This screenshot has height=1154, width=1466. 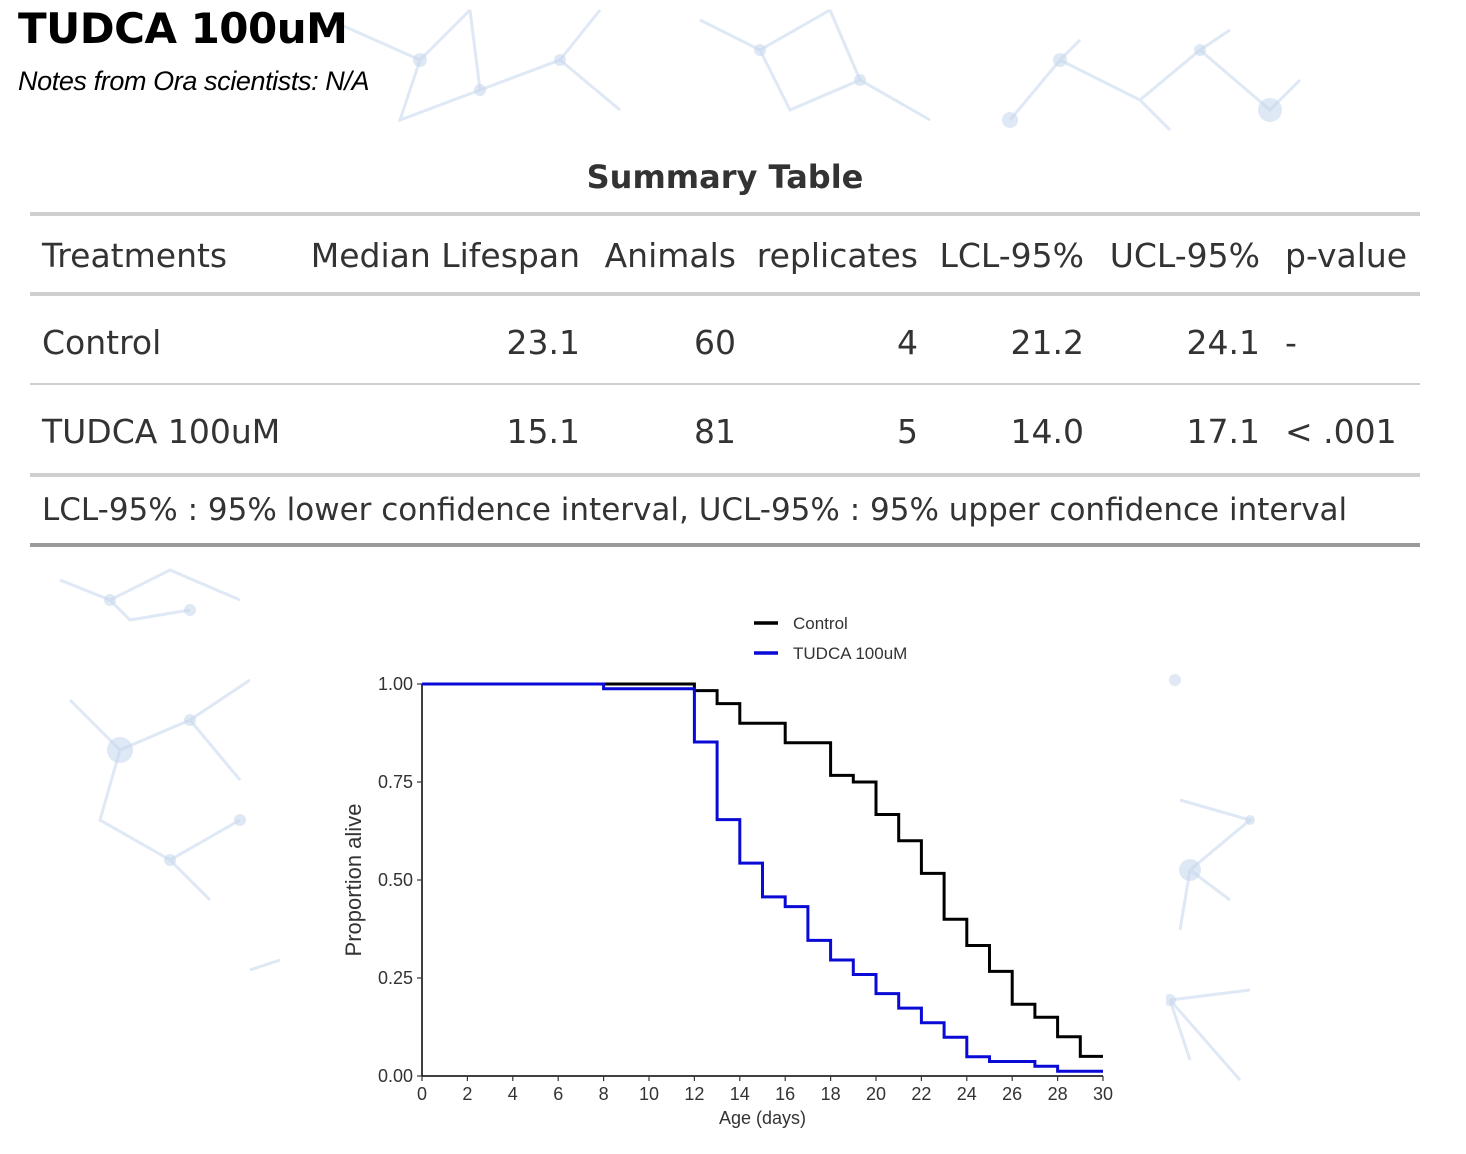 I want to click on x-tick-label: 30, so click(x=1103, y=1094).